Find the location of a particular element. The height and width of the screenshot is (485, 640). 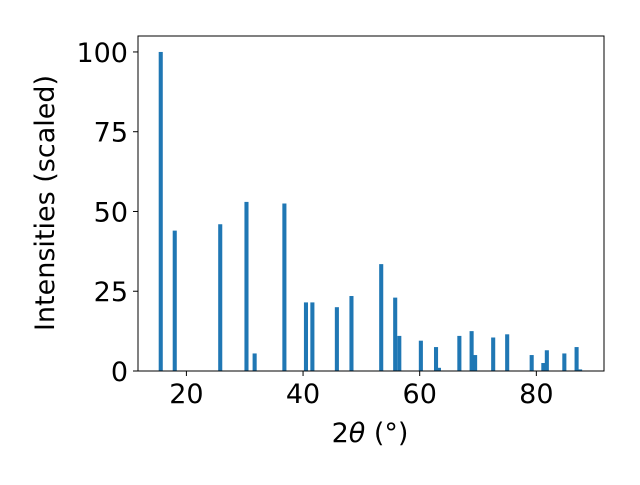

y-tick-label-4: 100 is located at coordinates (102, 53).